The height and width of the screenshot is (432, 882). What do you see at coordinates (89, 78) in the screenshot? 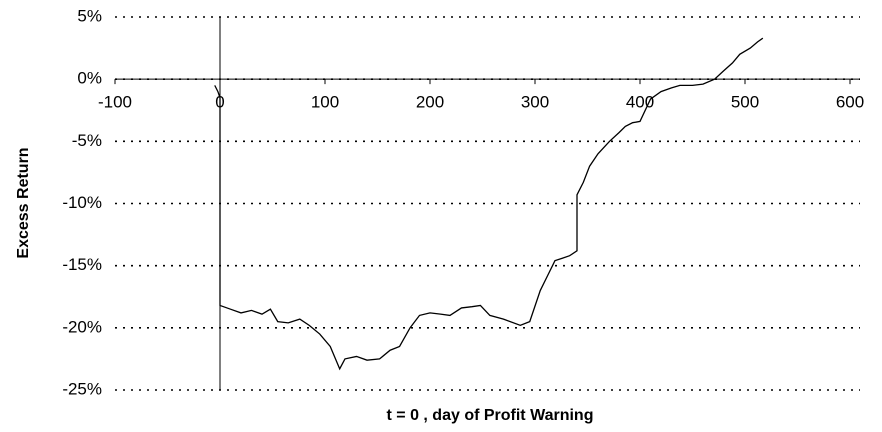
I see `y-tick-label: 0%` at bounding box center [89, 78].